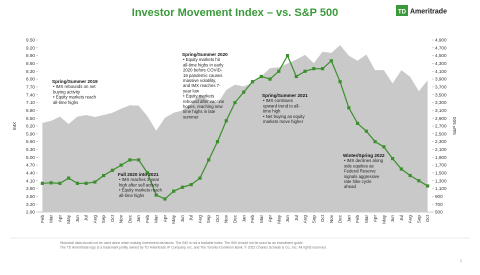 The image size is (480, 275). What do you see at coordinates (441, 118) in the screenshot?
I see `y2-tick-label: 2,900` at bounding box center [441, 118].